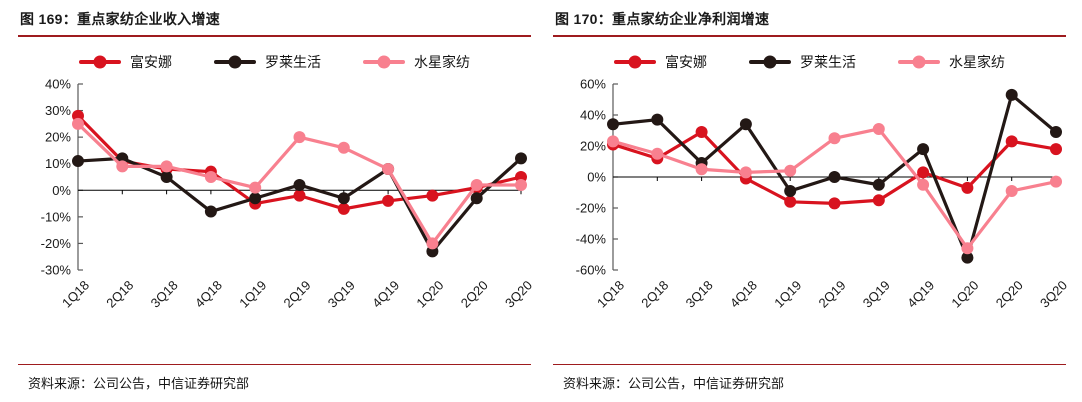 Image resolution: width=1082 pixels, height=402 pixels. What do you see at coordinates (474, 294) in the screenshot?
I see `svg-text: 2Q20` at bounding box center [474, 294].